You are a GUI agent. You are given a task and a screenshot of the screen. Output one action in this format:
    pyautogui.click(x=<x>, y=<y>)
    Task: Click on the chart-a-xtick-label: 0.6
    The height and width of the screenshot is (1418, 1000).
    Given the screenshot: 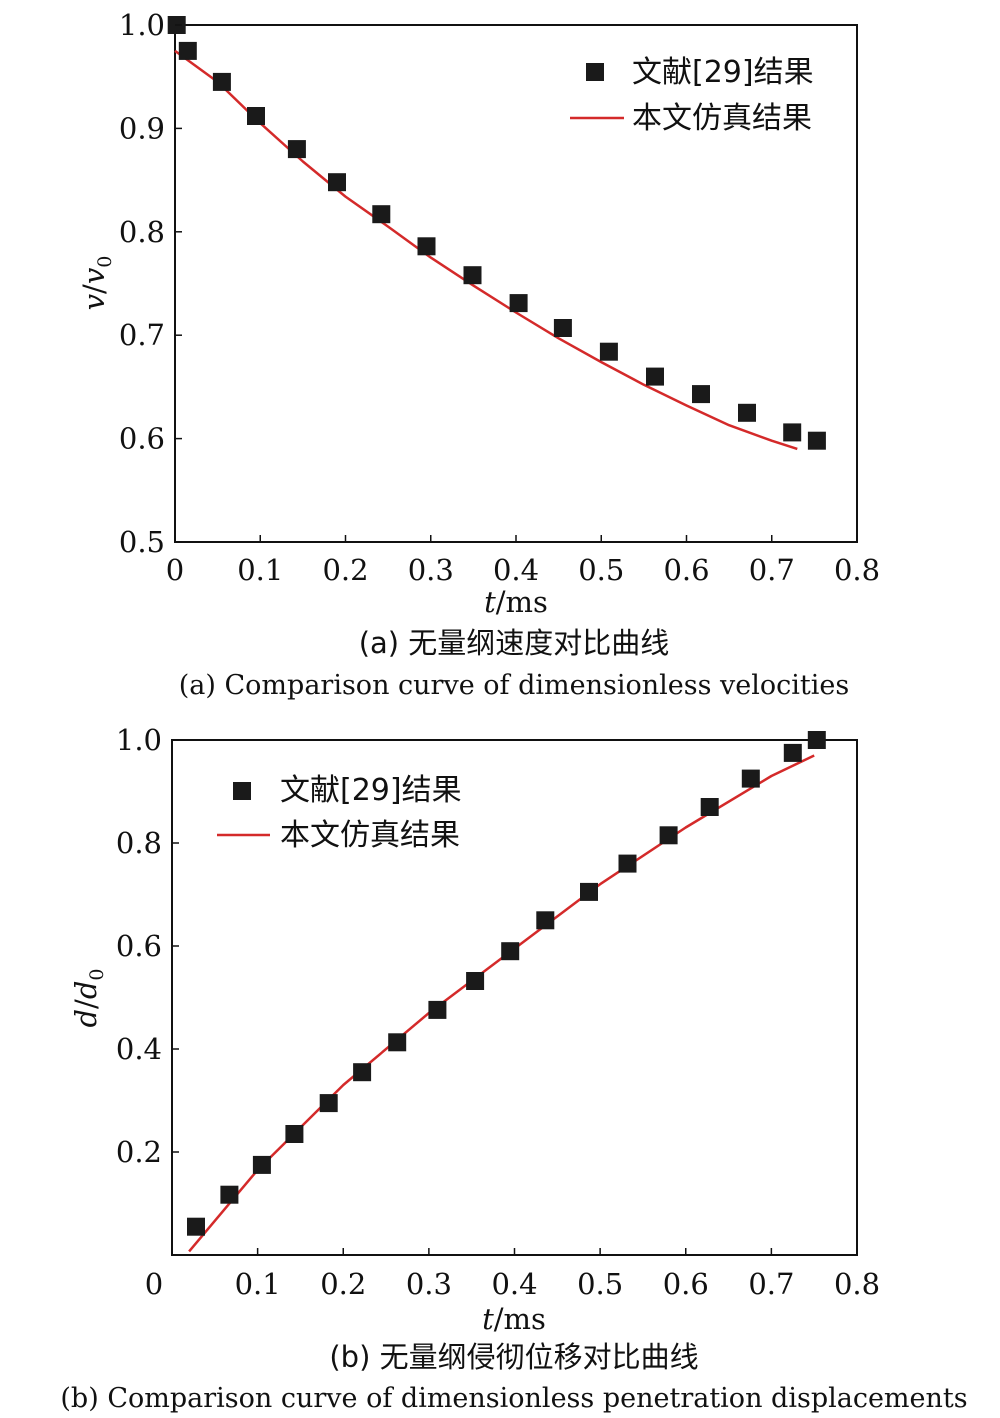 What is the action you would take?
    pyautogui.click(x=686, y=570)
    